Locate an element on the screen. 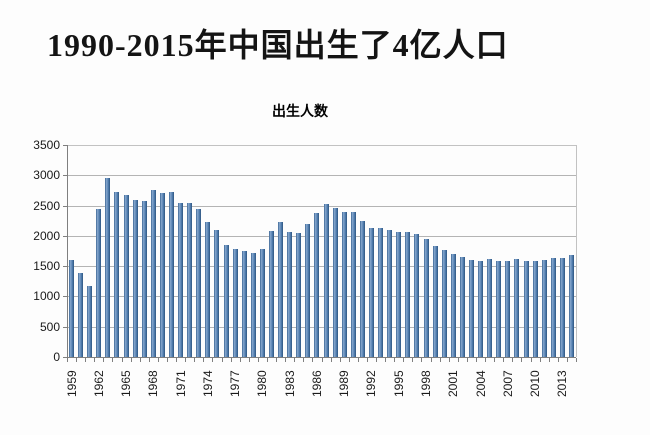  gridline-y2000 is located at coordinates (321, 236).